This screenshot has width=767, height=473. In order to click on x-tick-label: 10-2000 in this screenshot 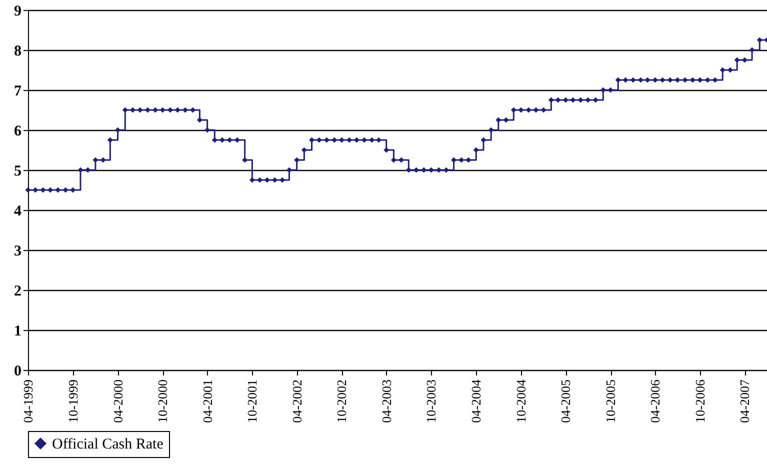, I will do `click(162, 401)`.